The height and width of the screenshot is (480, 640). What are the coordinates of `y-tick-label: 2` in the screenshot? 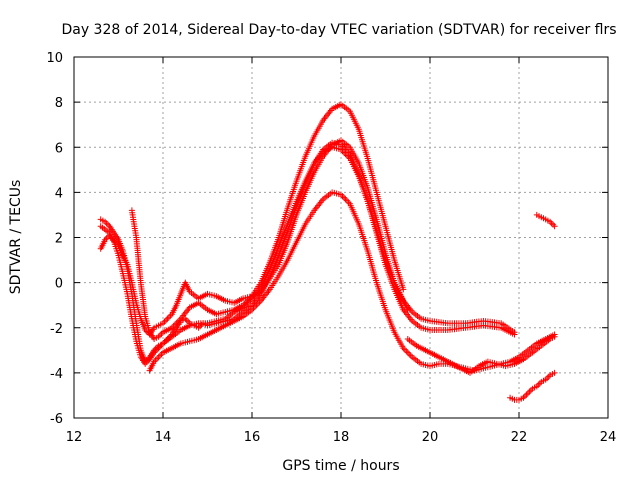 It's located at (59, 239).